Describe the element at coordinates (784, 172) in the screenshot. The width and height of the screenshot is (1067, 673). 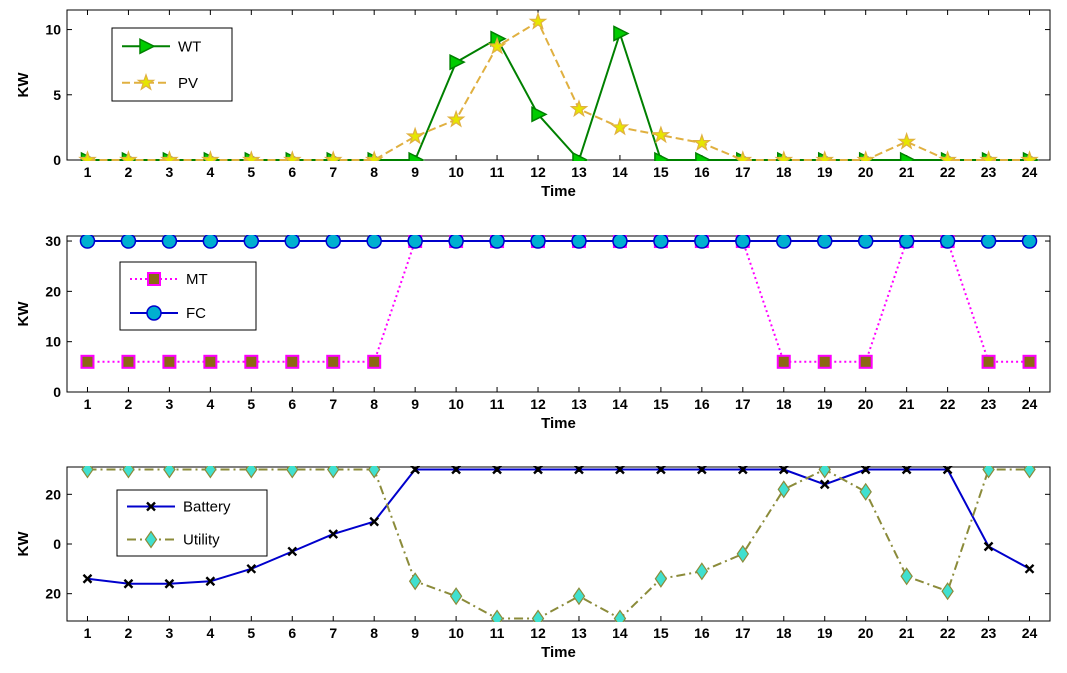
I see `x-tick-label: 18` at that location.